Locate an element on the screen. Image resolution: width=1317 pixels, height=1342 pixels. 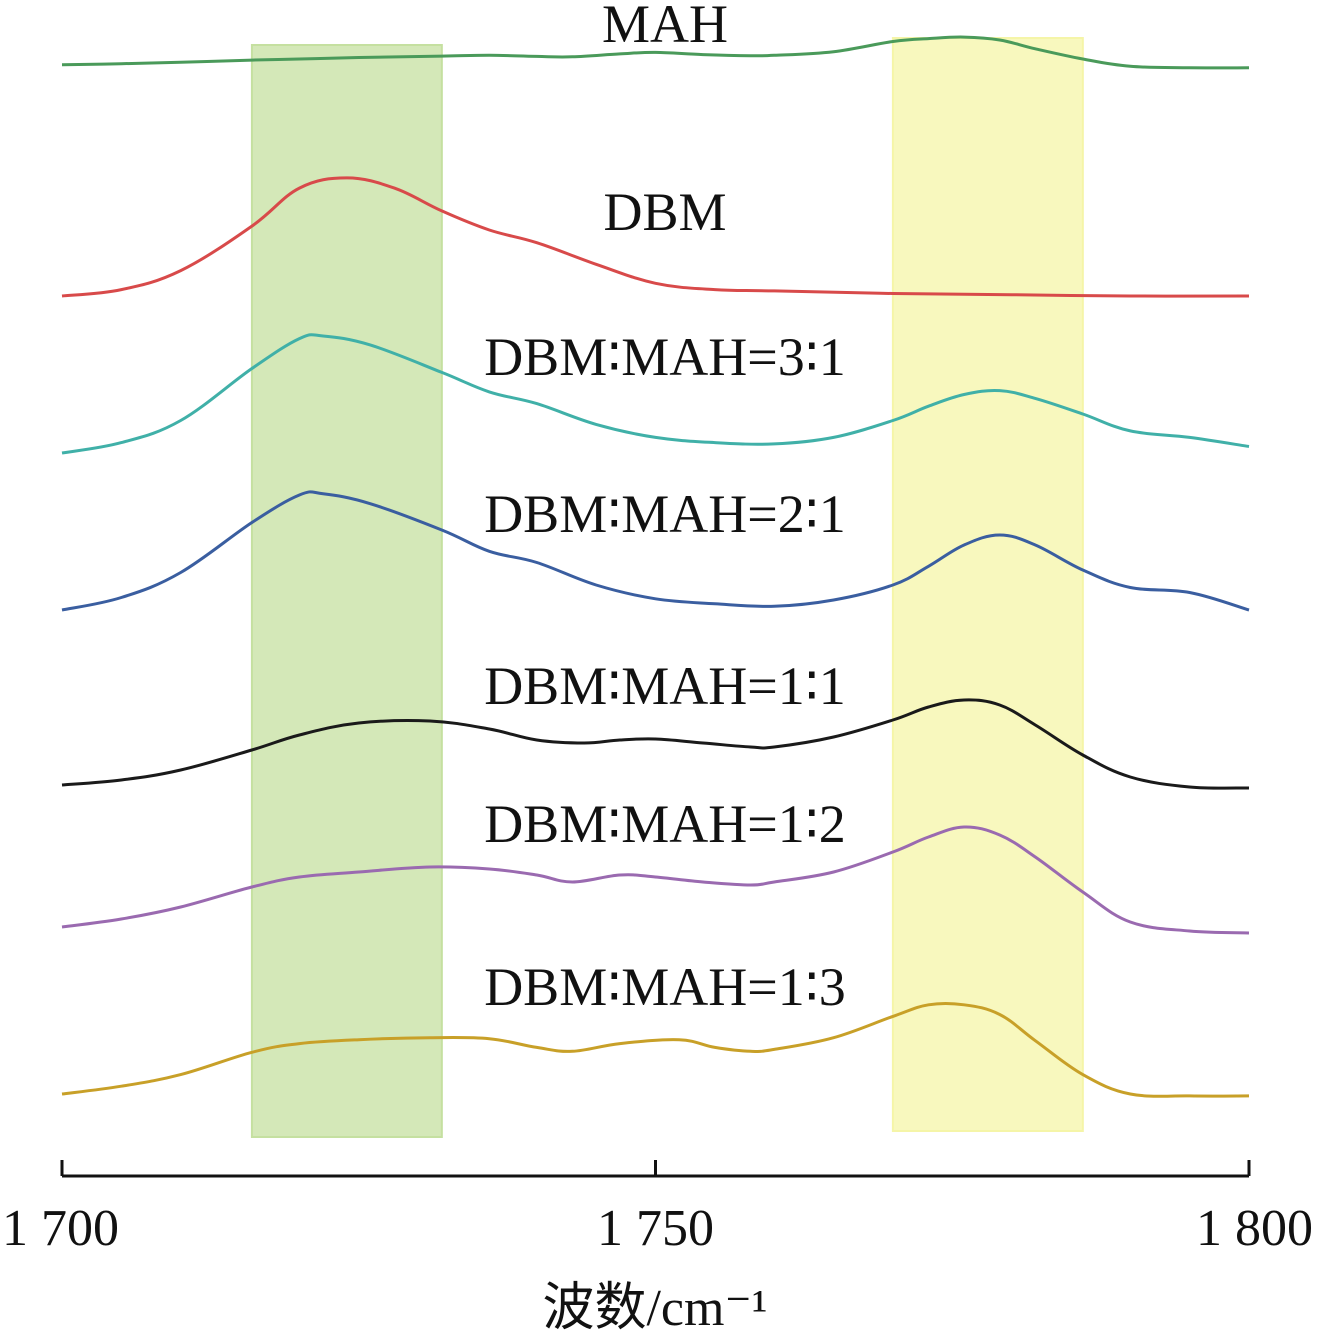
x-tick-label-3: 1 800 is located at coordinates (1254, 1228).